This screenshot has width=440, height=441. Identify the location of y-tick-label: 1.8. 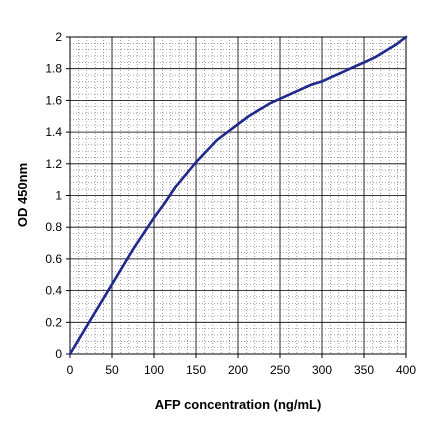
(53, 69).